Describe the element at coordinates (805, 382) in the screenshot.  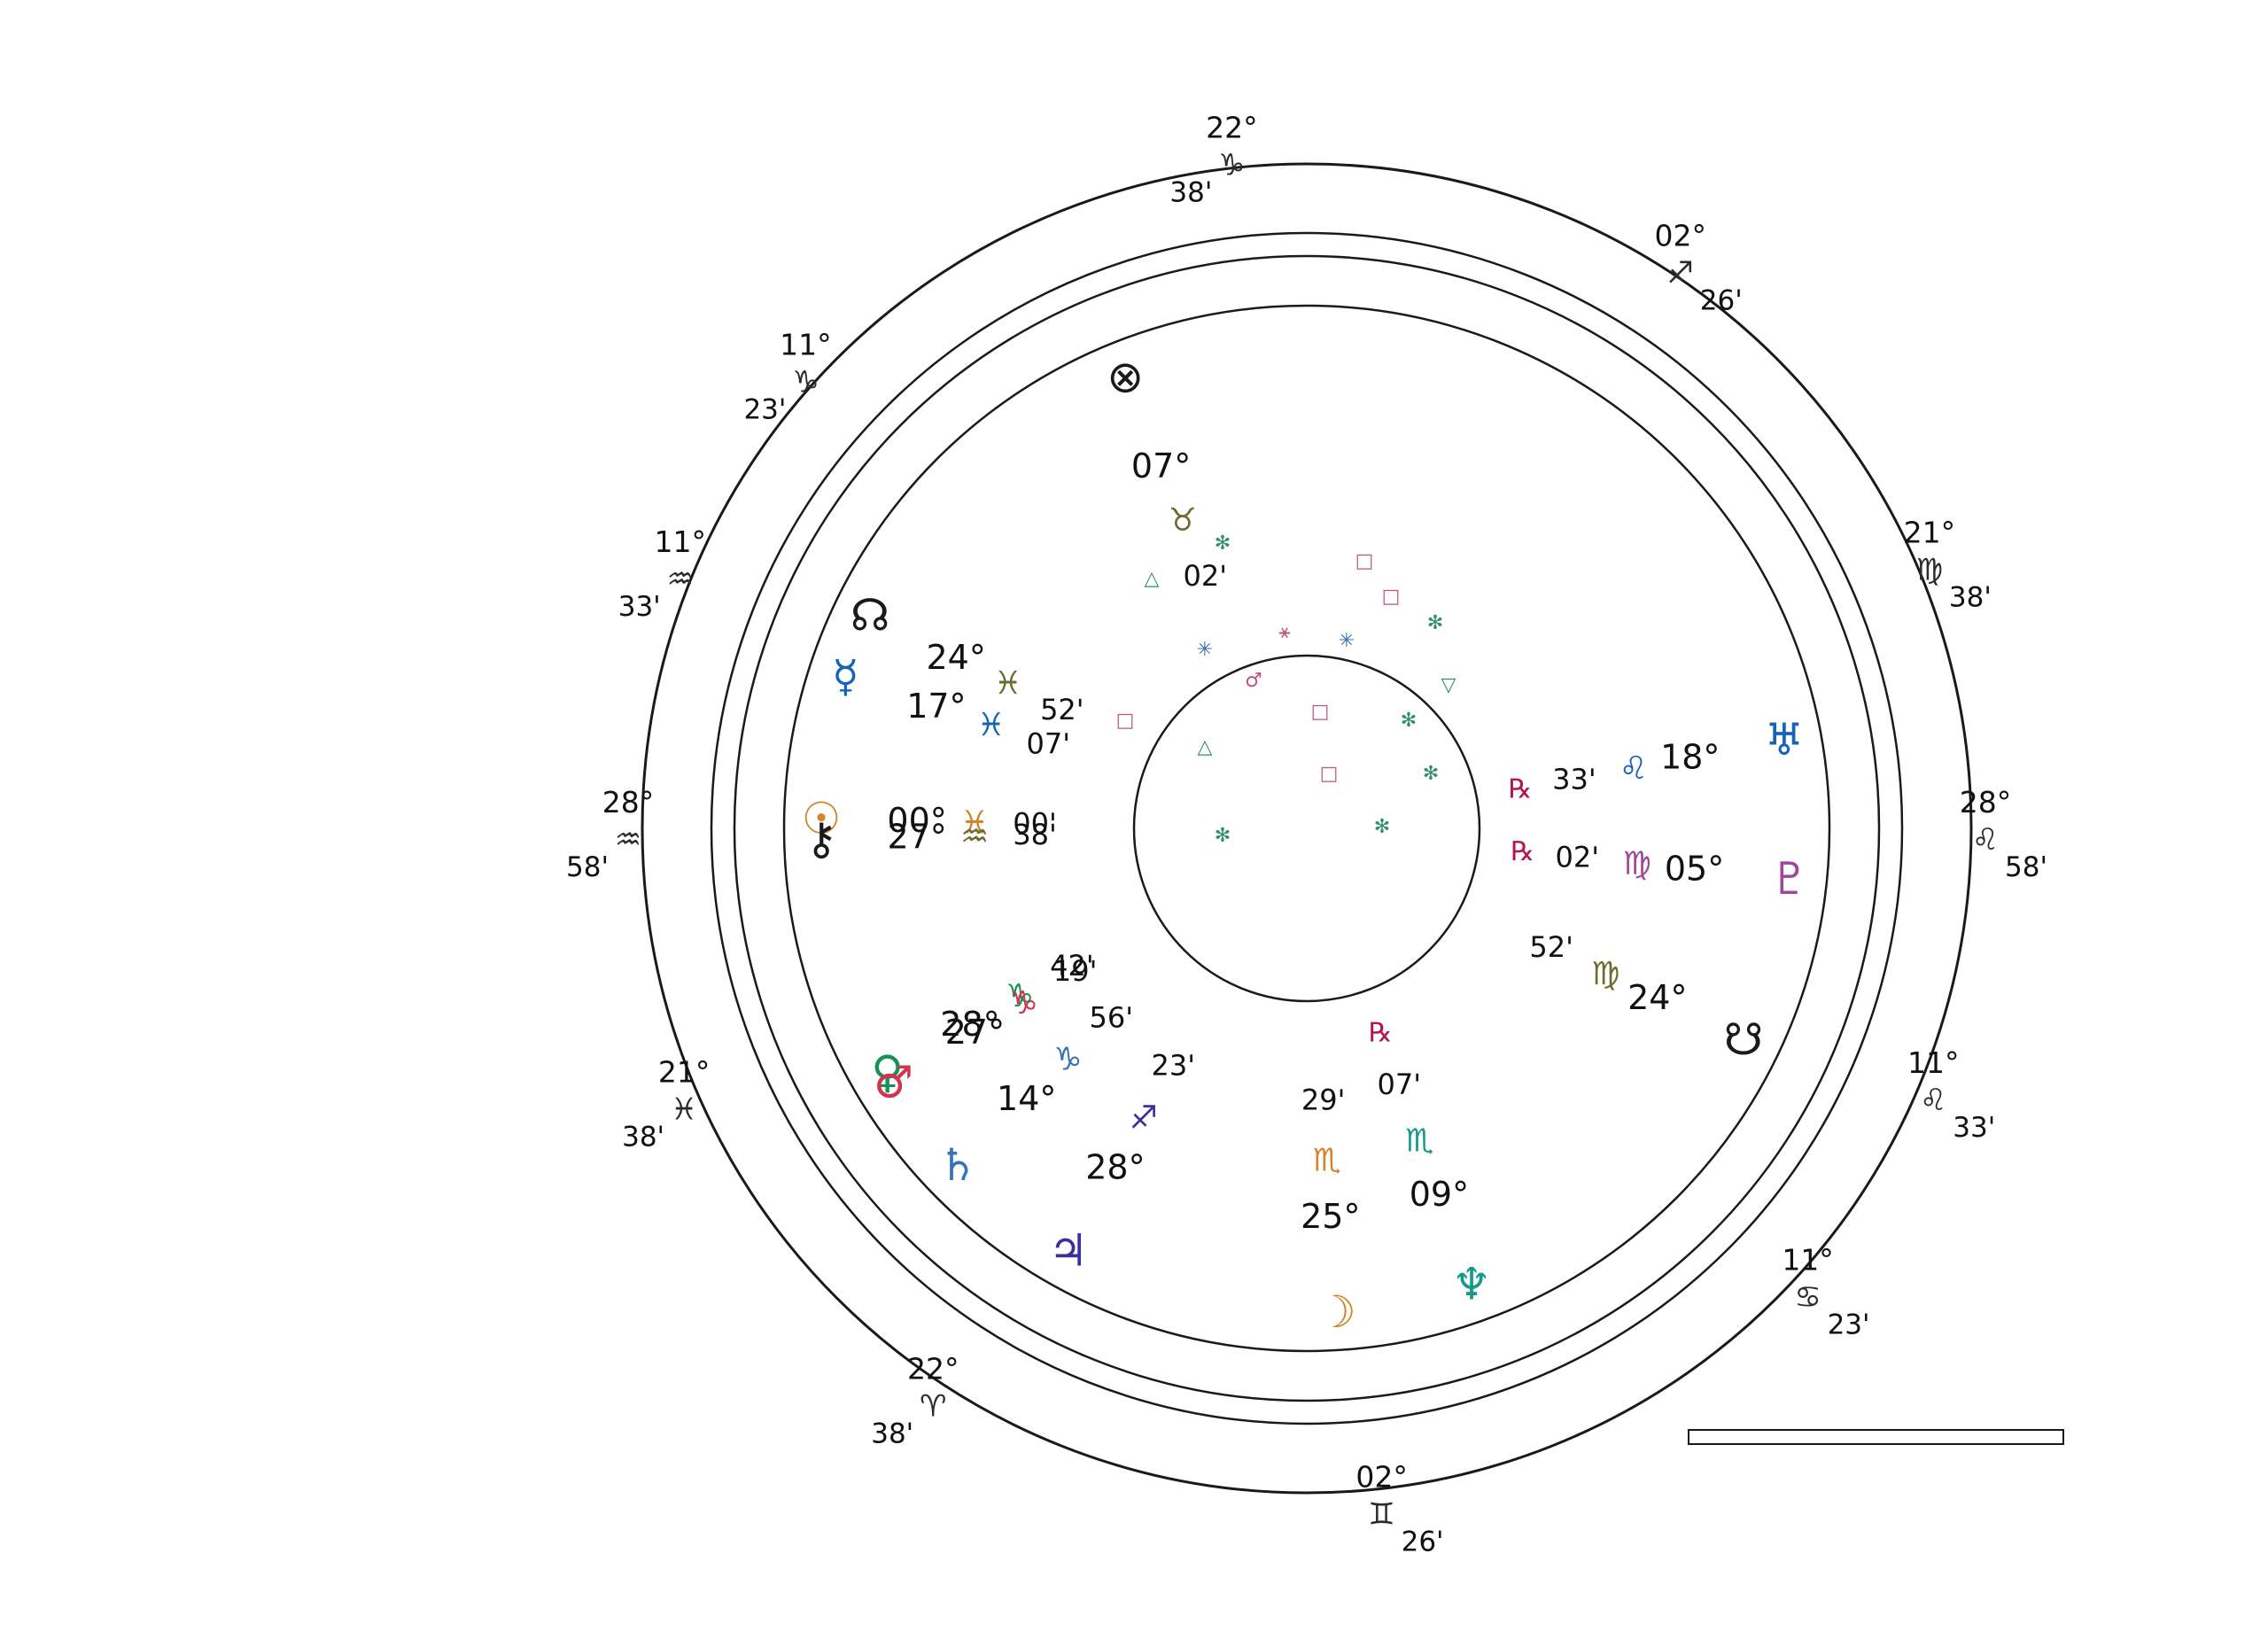
I see `cusp-sign-cusp-3: ♑` at that location.